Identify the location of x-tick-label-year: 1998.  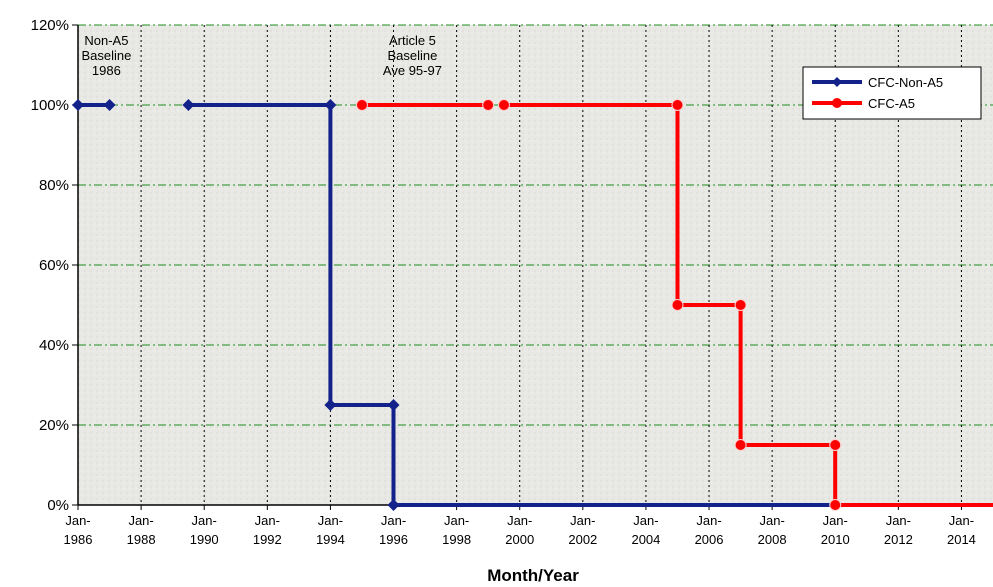
(456, 539).